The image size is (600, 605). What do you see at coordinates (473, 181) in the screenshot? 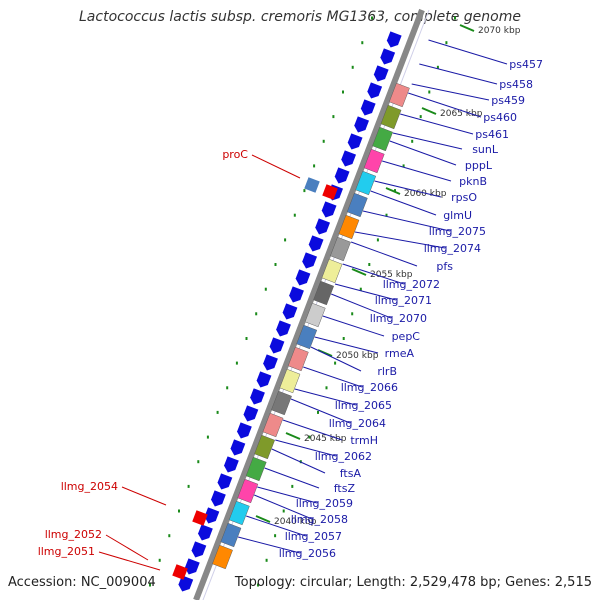
I see `gene-label-pknb: pknB` at bounding box center [473, 181].